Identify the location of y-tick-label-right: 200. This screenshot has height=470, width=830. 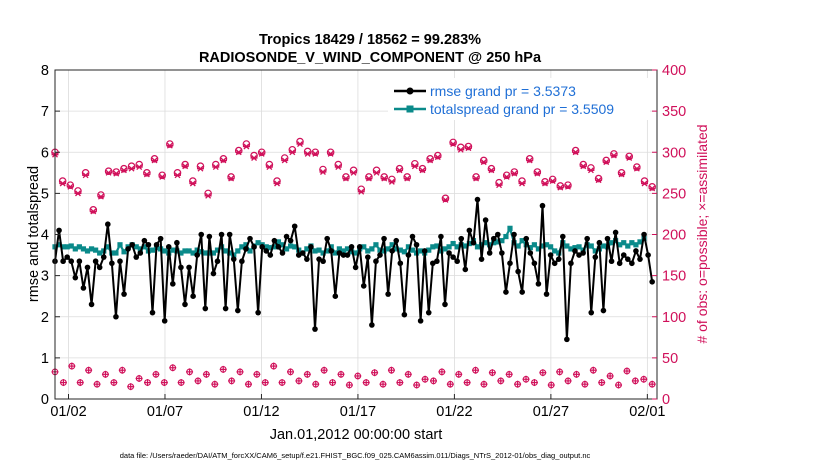
(674, 236).